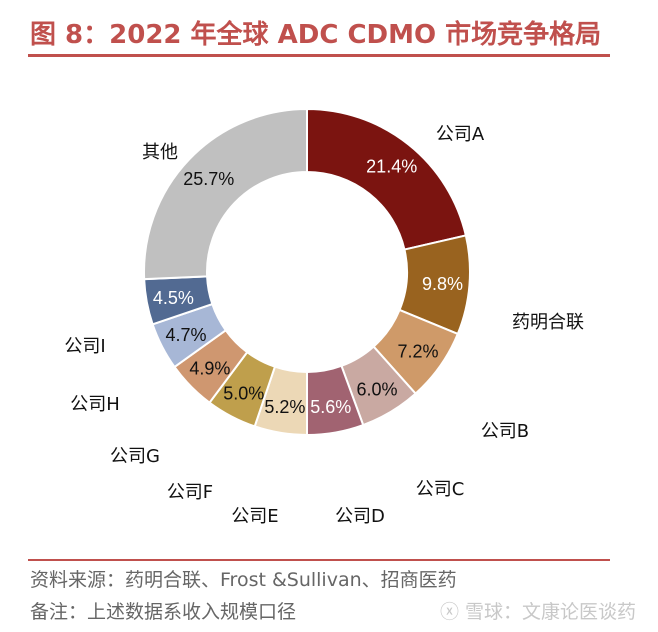 This screenshot has width=658, height=632. Describe the element at coordinates (360, 516) in the screenshot. I see `category-label: 公司D` at that location.